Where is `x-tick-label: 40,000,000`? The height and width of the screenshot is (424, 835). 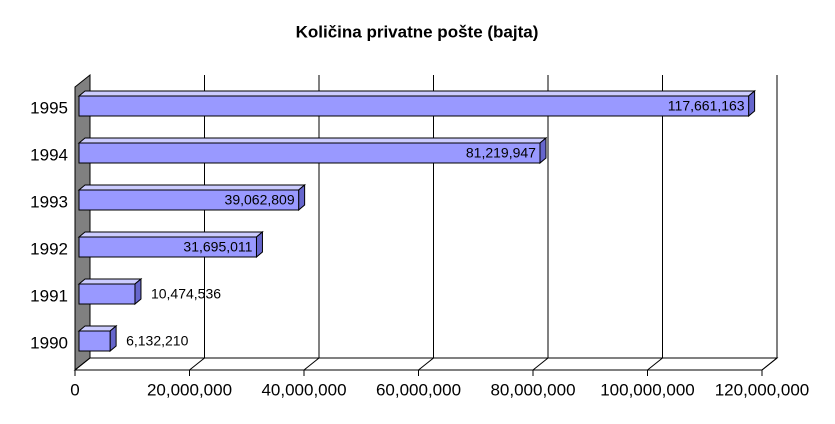 x-tick-label: 40,000,000 is located at coordinates (303, 389).